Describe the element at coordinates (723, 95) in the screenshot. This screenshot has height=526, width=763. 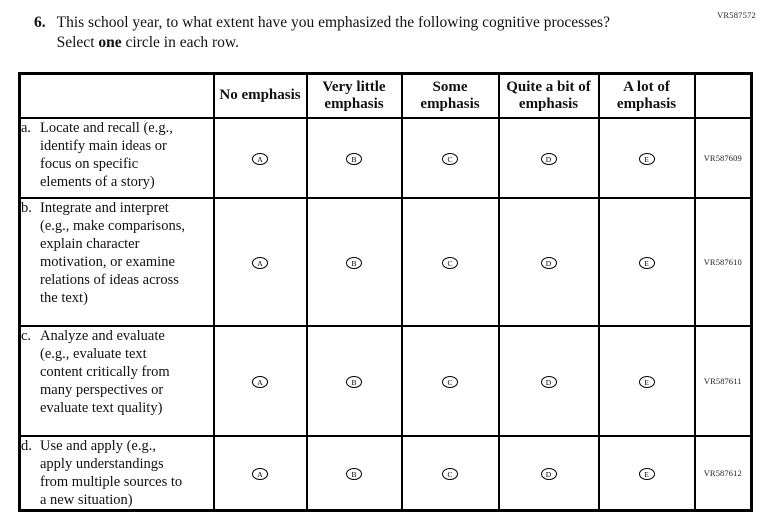
I see `header-code-blank` at that location.